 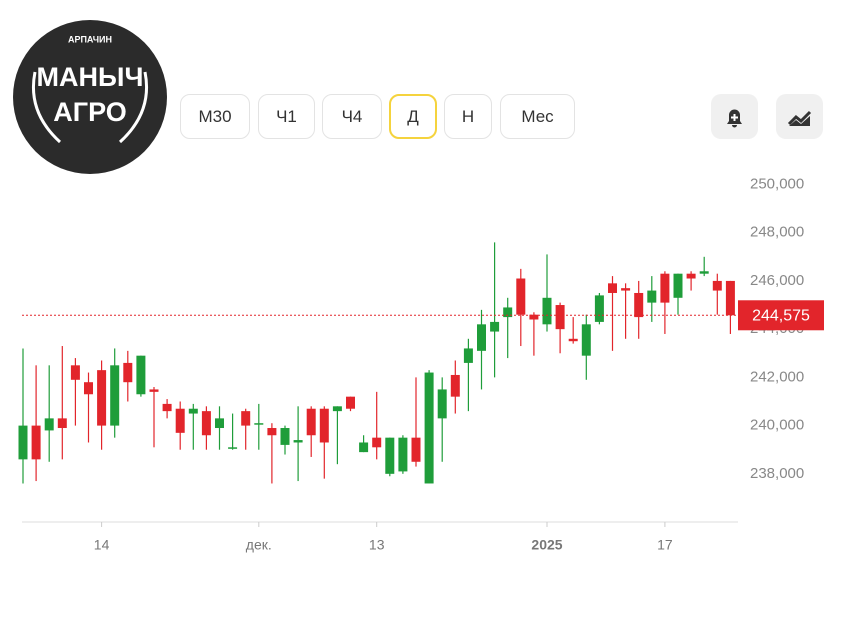 What do you see at coordinates (102, 545) in the screenshot?
I see `x-tick-label: 14` at bounding box center [102, 545].